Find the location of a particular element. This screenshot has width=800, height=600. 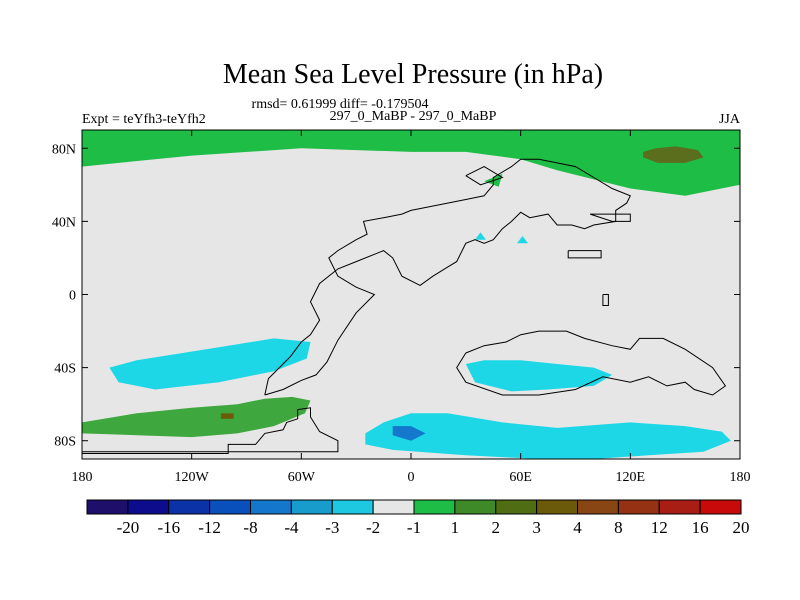

contour-region-arctic-positive is located at coordinates (411, 163).